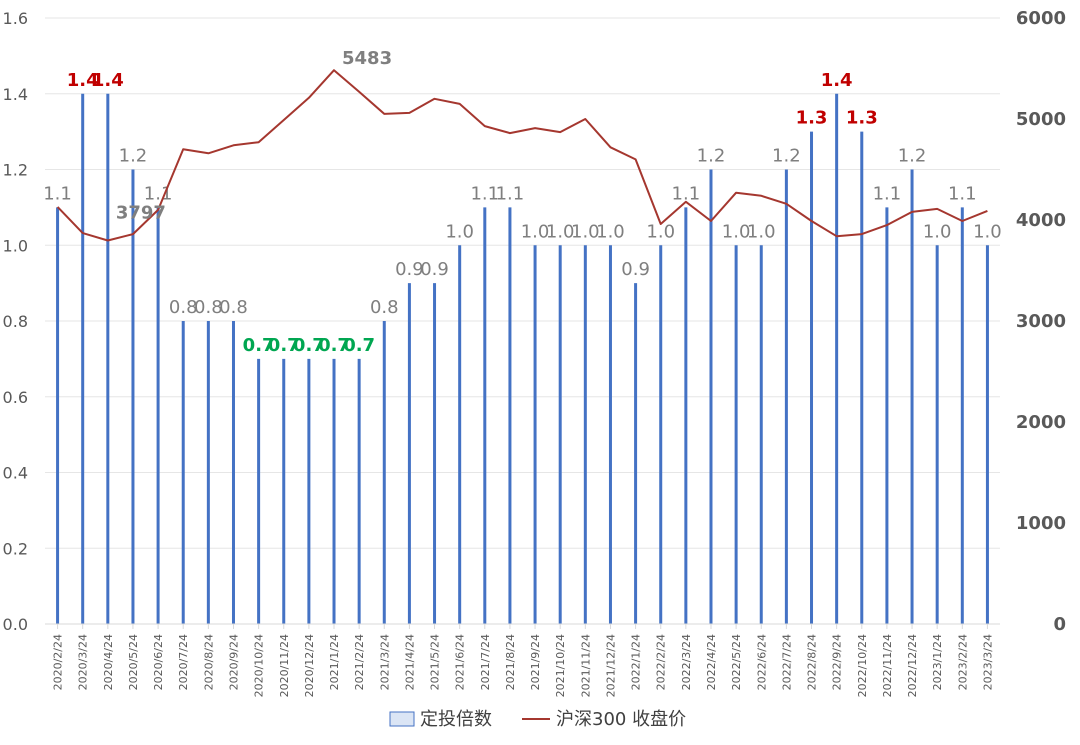 Image resolution: width=1080 pixels, height=745 pixels. What do you see at coordinates (334, 662) in the screenshot?
I see `x-tick-label: 2021/1/24` at bounding box center [334, 662].